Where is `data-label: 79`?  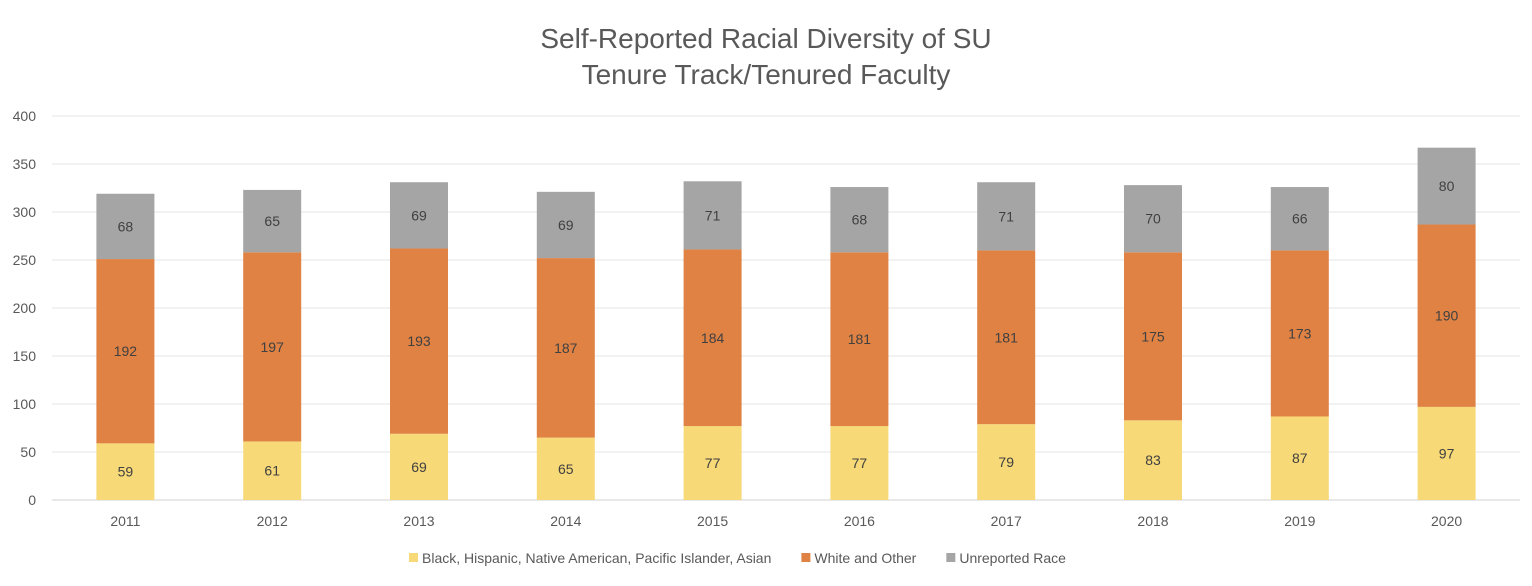 data-label: 79 is located at coordinates (1006, 462).